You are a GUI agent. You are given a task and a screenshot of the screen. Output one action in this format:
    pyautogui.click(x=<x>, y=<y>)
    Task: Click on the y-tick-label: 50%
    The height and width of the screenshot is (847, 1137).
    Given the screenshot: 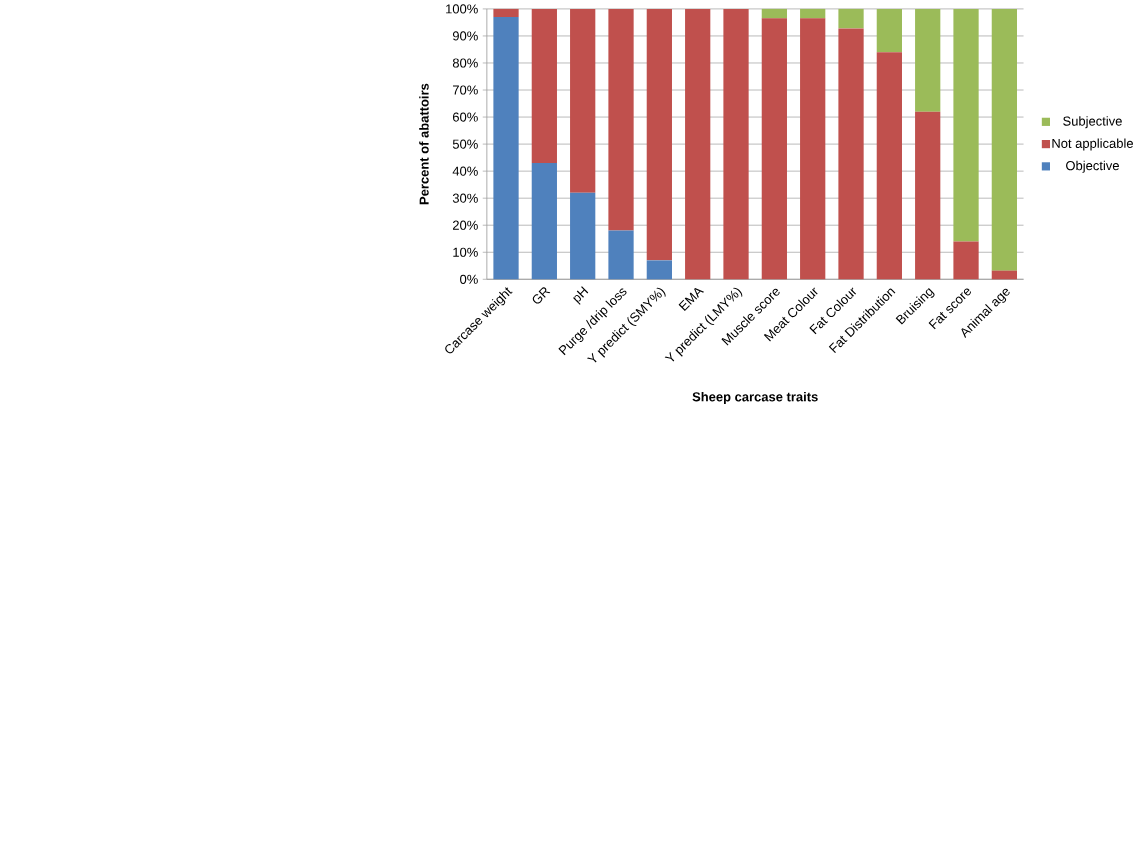 What is the action you would take?
    pyautogui.click(x=465, y=144)
    